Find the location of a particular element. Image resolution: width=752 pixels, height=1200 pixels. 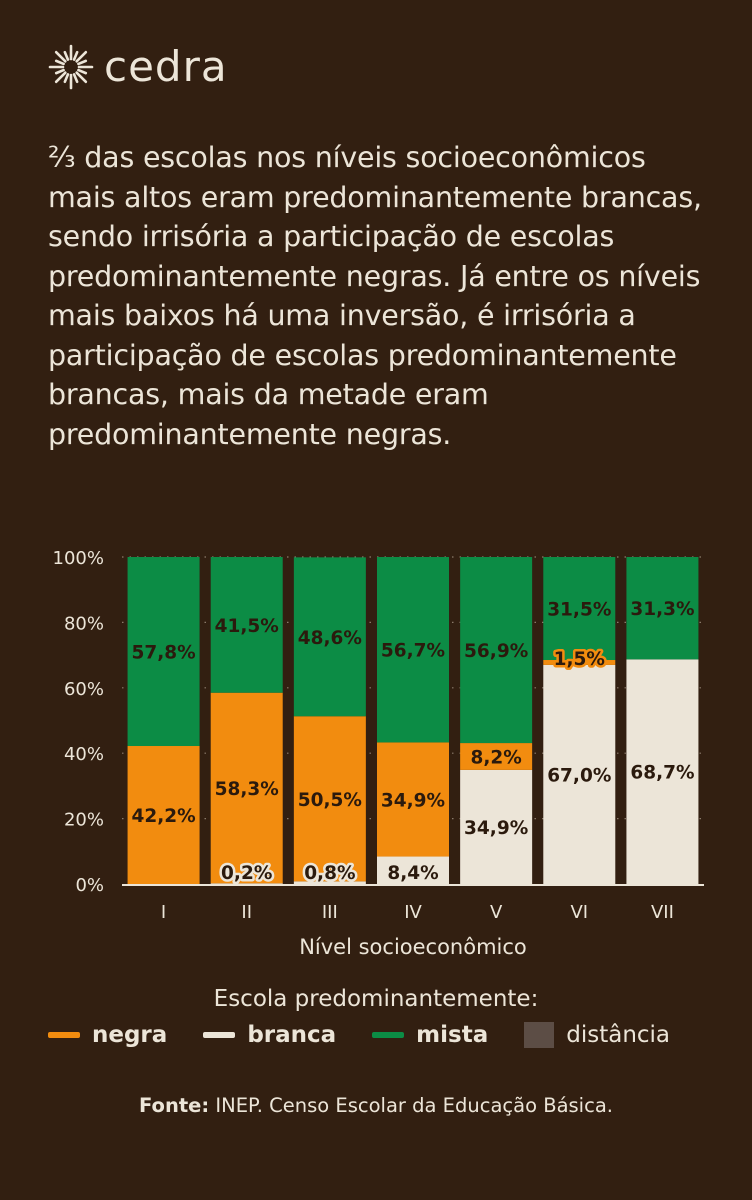

data-label-branca: 8,4% is located at coordinates (412, 873).